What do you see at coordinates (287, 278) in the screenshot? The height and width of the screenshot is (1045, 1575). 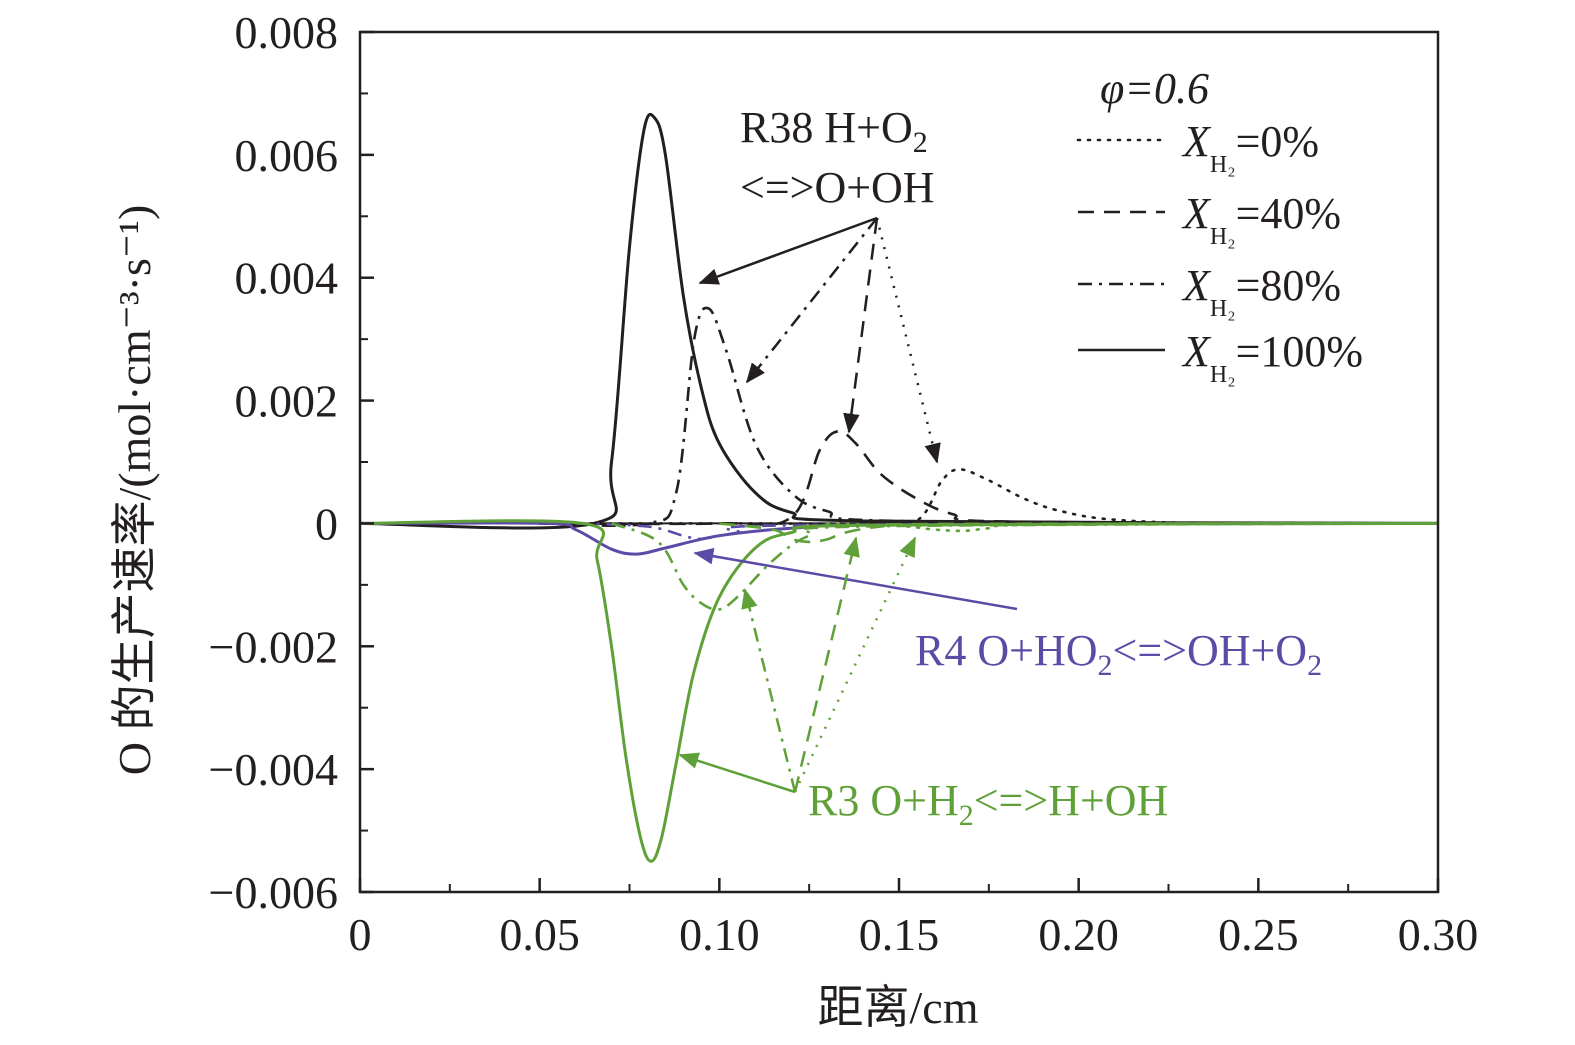 I see `y-tick-label: 0.004` at bounding box center [287, 278].